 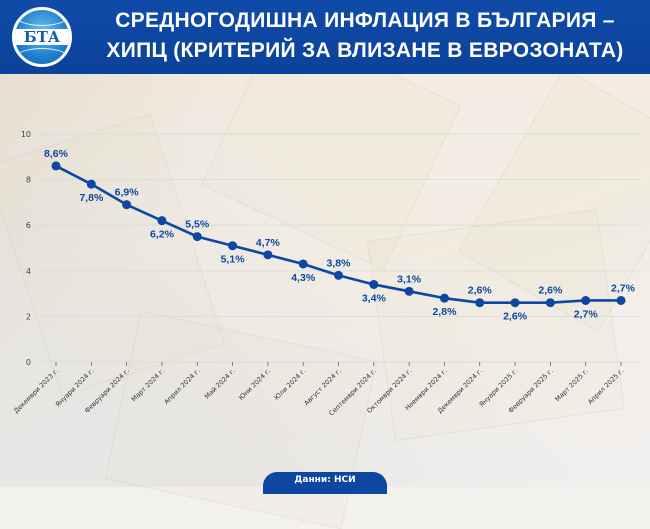 What do you see at coordinates (572, 385) in the screenshot?
I see `x-tick-label: Март 2025 г.` at bounding box center [572, 385].